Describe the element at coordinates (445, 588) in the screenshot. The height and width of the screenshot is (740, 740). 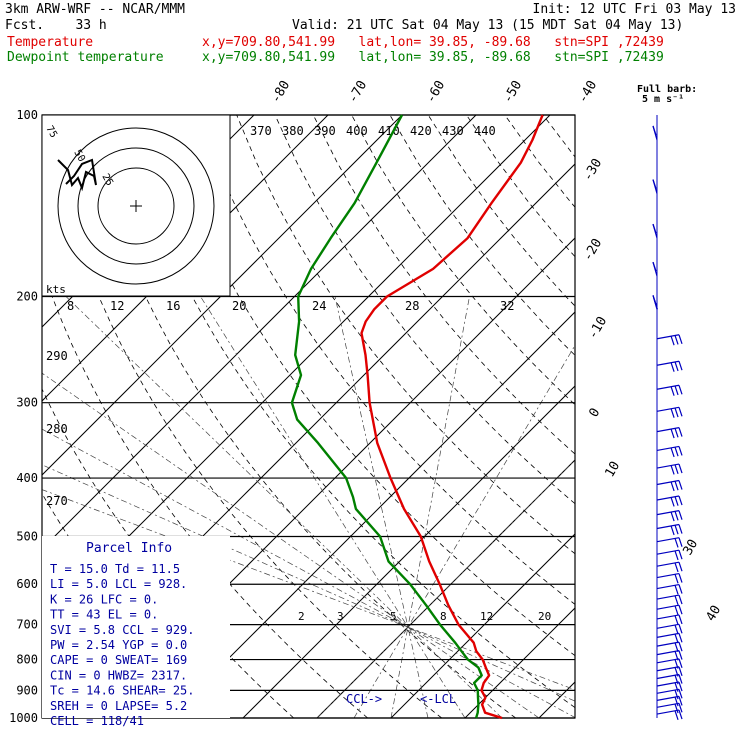
I see `isotherm-line` at that location.